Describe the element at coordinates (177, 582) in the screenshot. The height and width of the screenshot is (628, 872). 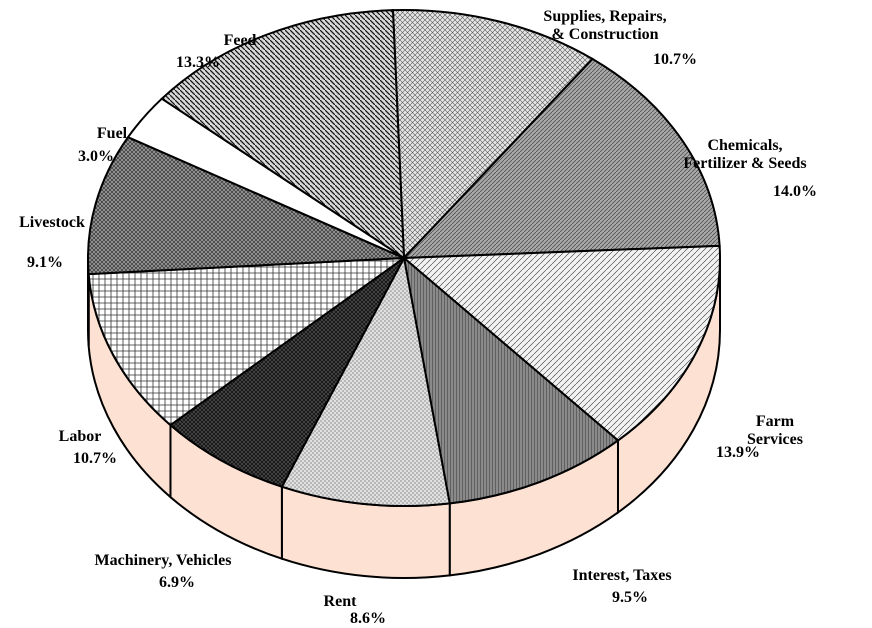
I see `value-label: 6.9%` at that location.